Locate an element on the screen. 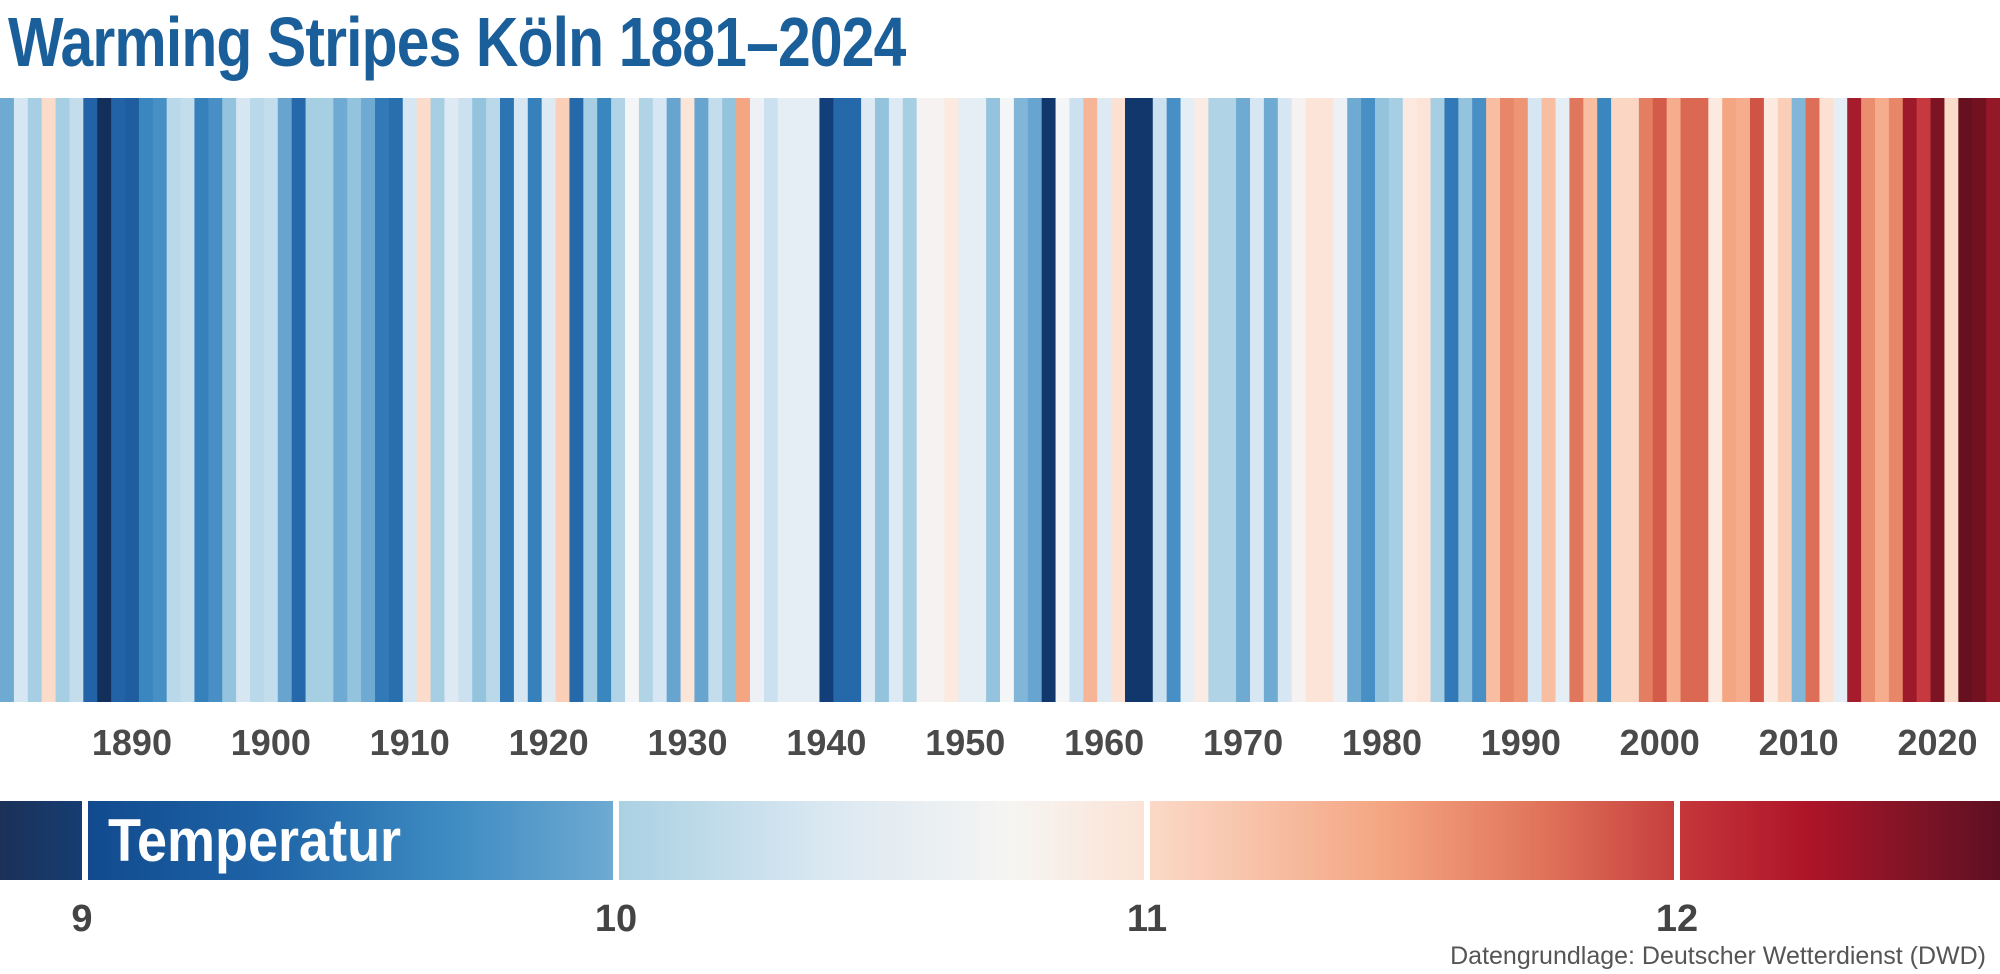 The height and width of the screenshot is (974, 2000). stripe-1987 is located at coordinates (1479, 400).